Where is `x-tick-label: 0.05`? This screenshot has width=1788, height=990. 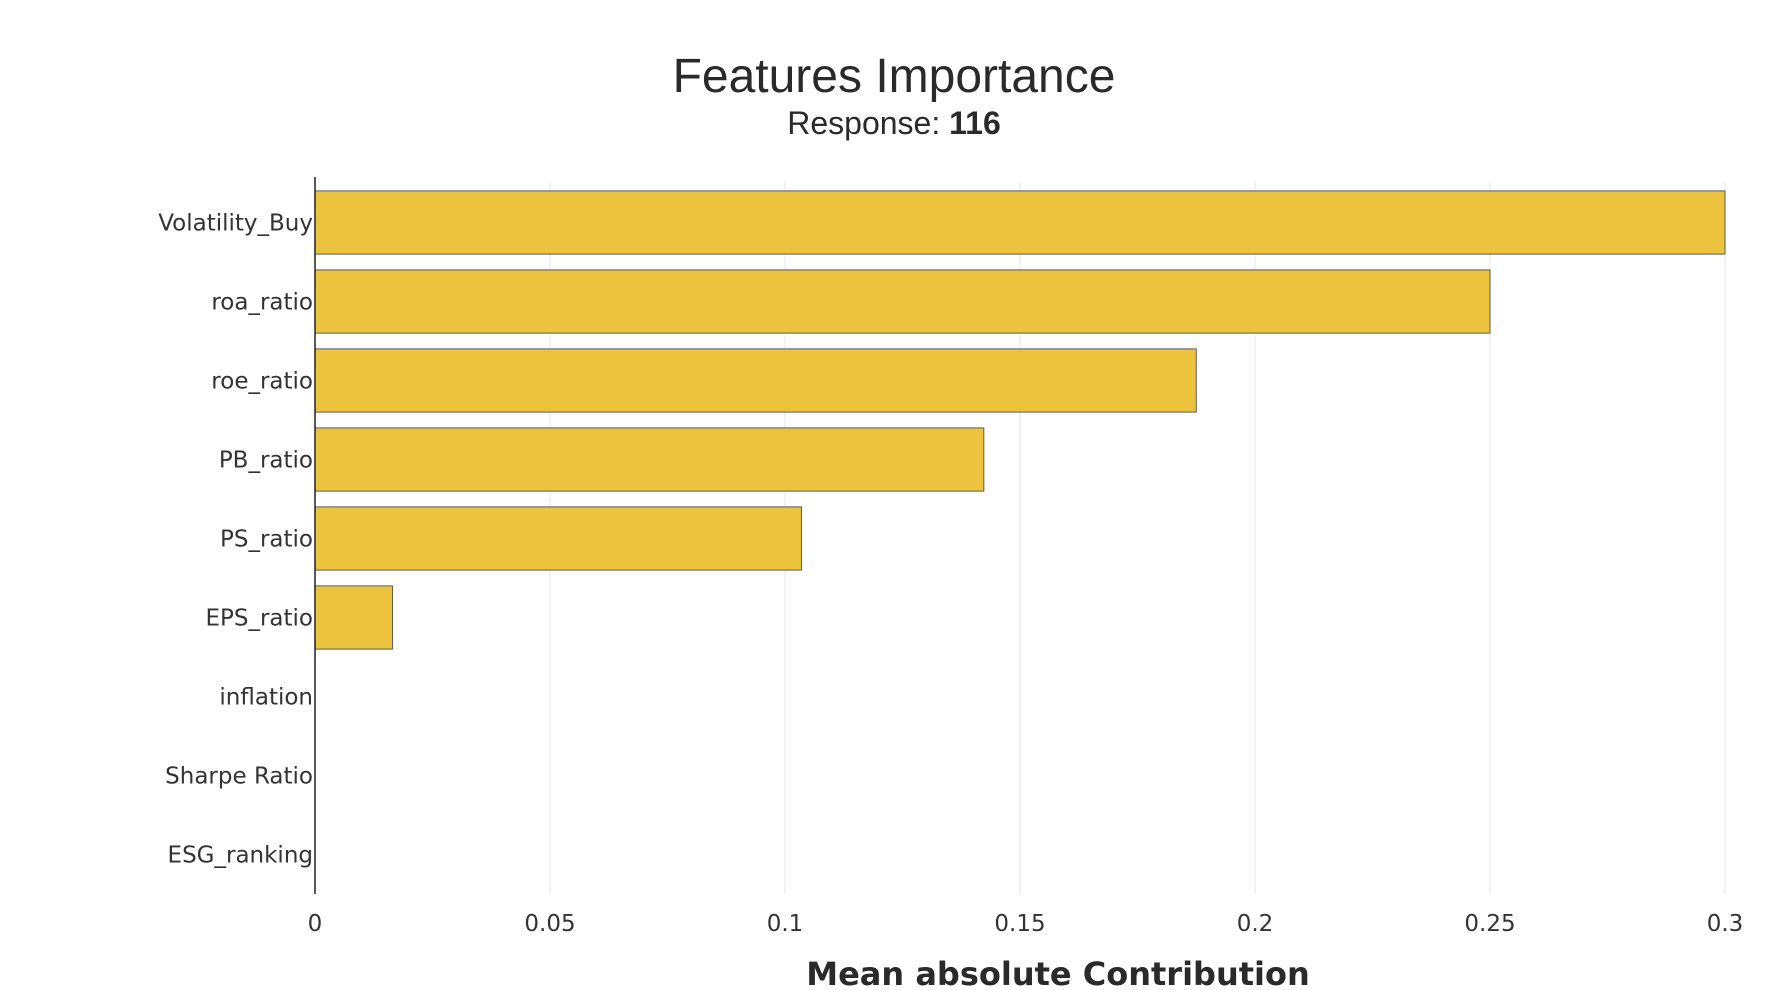 x-tick-label: 0.05 is located at coordinates (549, 924).